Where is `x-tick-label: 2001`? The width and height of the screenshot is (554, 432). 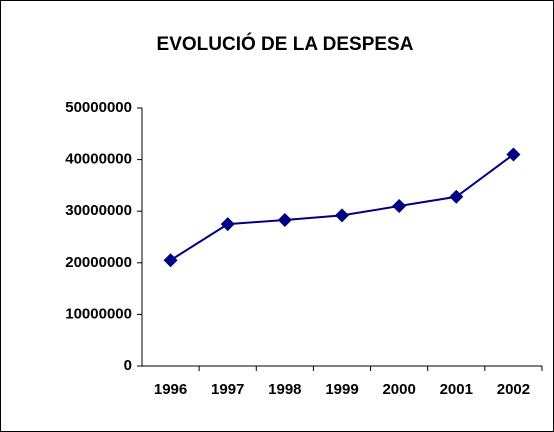 x-tick-label: 2001 is located at coordinates (456, 389).